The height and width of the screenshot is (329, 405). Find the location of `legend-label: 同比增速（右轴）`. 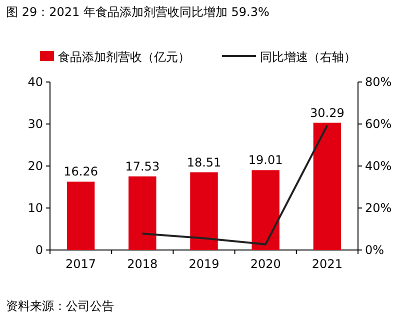

legend-label: 同比增速（右轴） is located at coordinates (308, 57).